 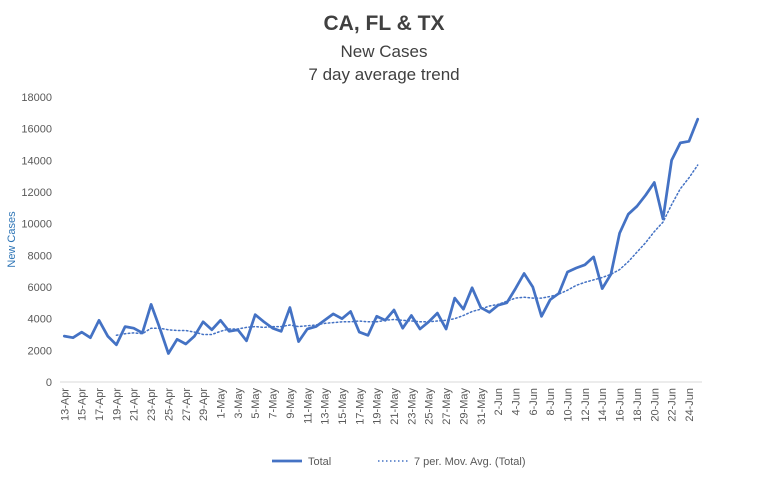 I want to click on y-axis-title: New Cases, so click(x=12, y=239).